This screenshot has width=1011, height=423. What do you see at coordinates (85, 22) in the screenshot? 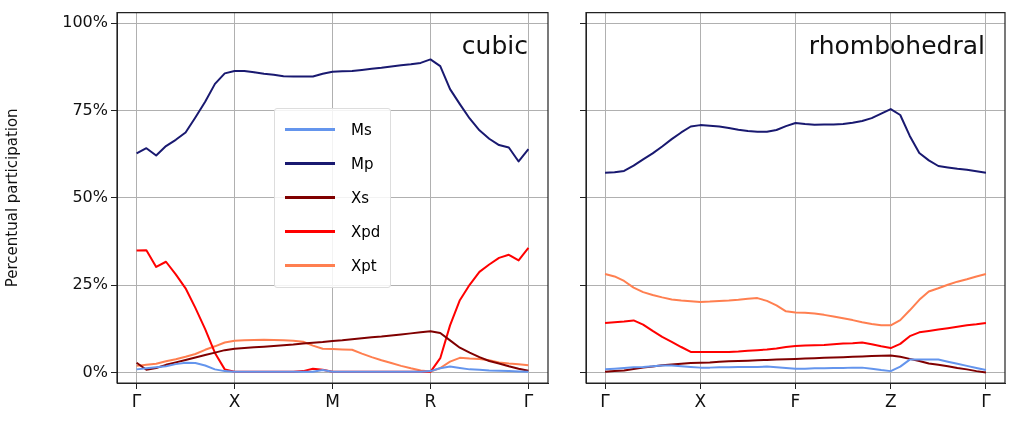
I see `y-tick-label: 100%` at bounding box center [85, 22].